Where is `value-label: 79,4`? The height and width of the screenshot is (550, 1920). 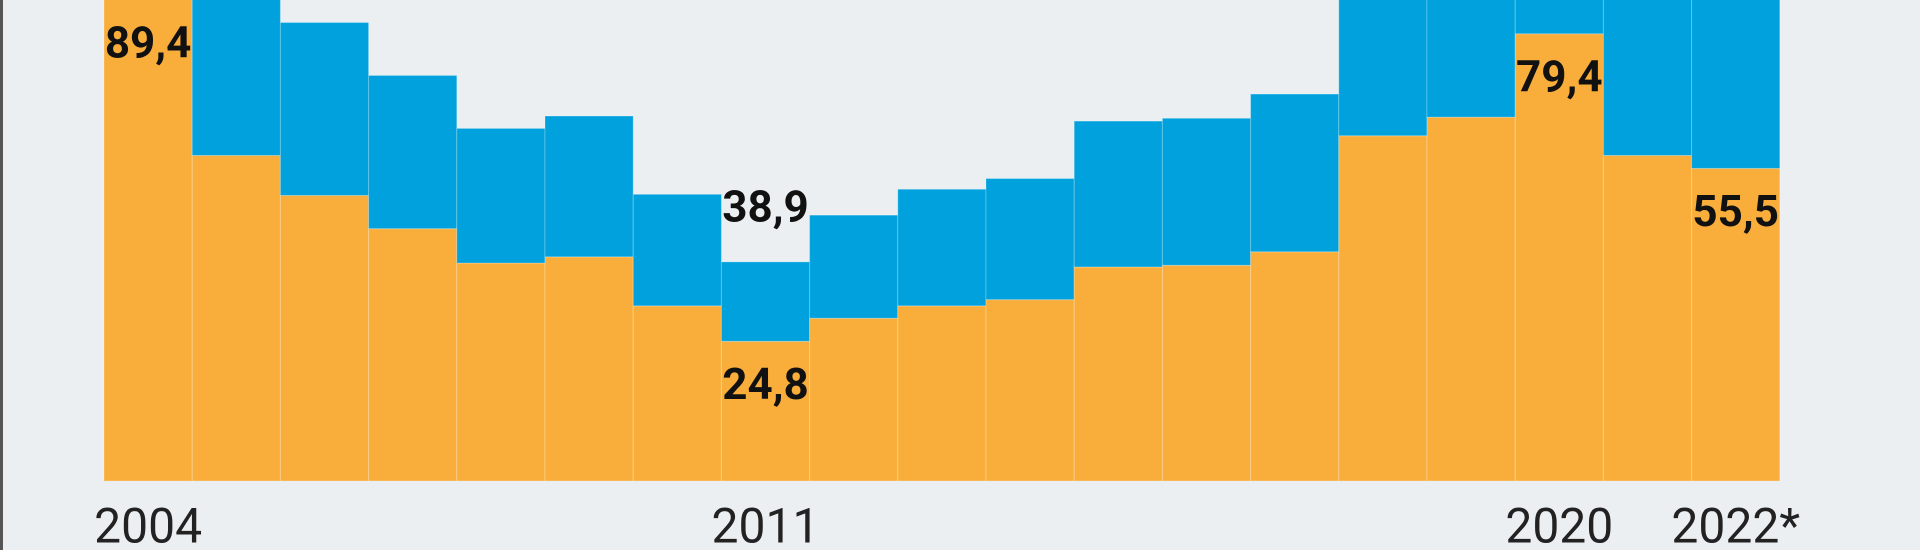
value-label: 79,4 is located at coordinates (1559, 76).